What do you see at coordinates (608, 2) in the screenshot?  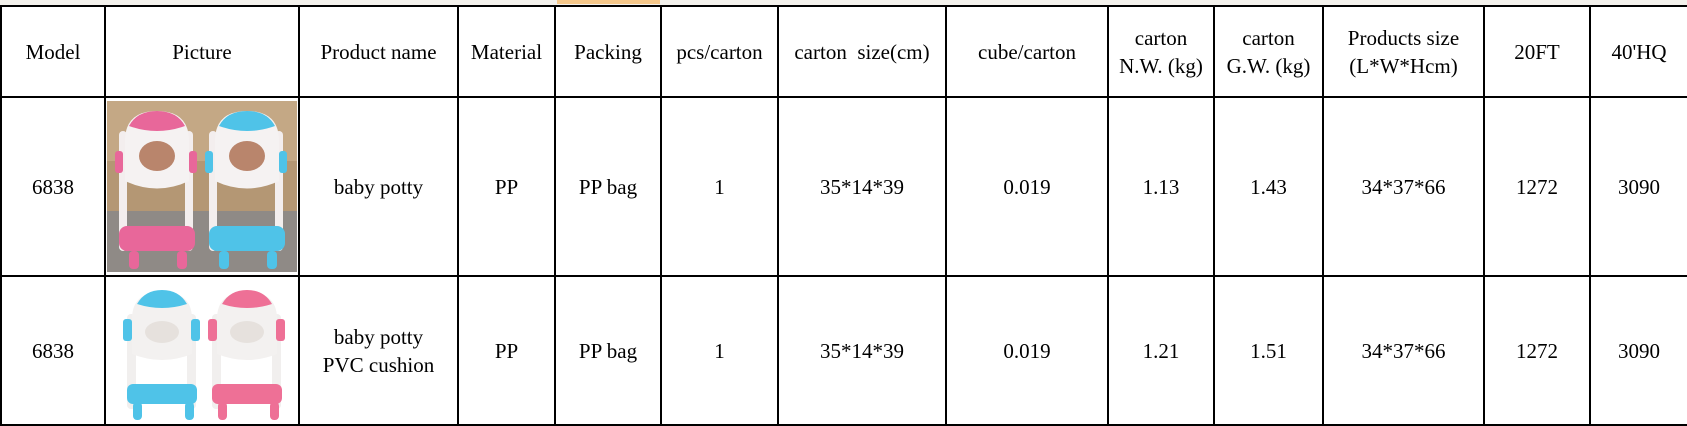 I see `selected-cell-highlight` at bounding box center [608, 2].